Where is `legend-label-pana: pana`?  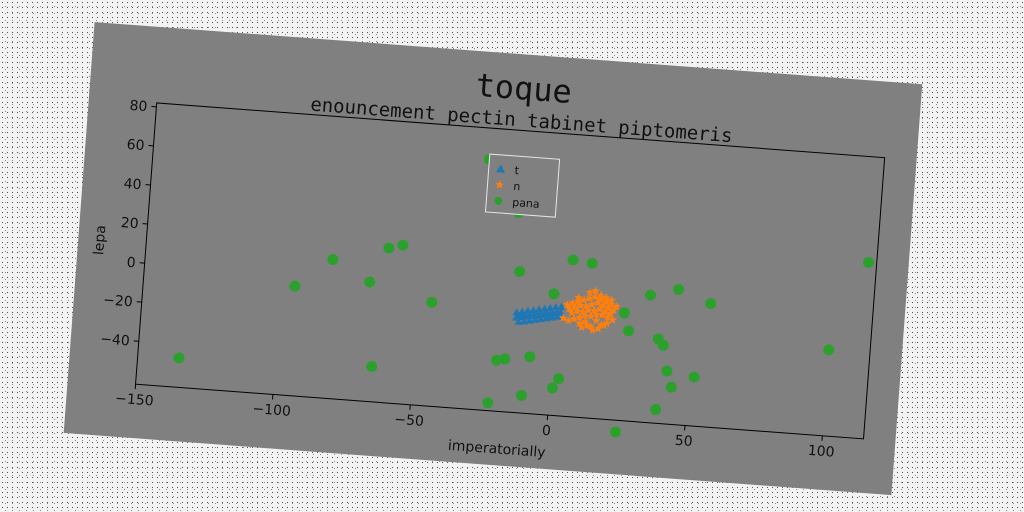 legend-label-pana: pana is located at coordinates (526, 203).